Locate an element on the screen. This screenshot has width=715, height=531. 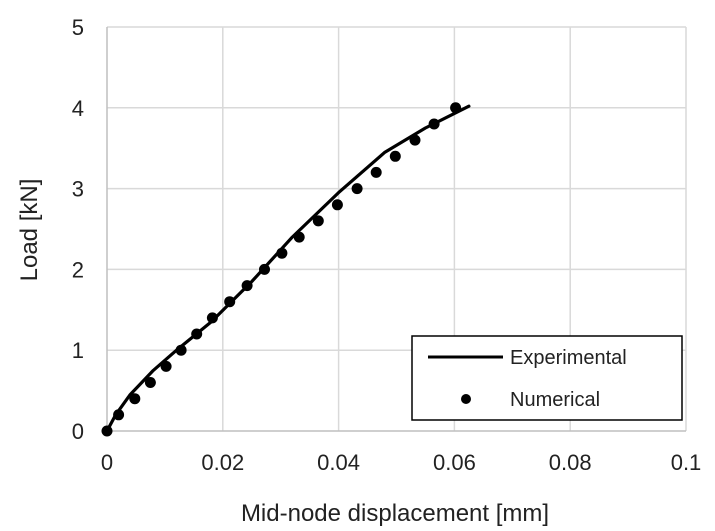
y-tick-label: 1 is located at coordinates (78, 350).